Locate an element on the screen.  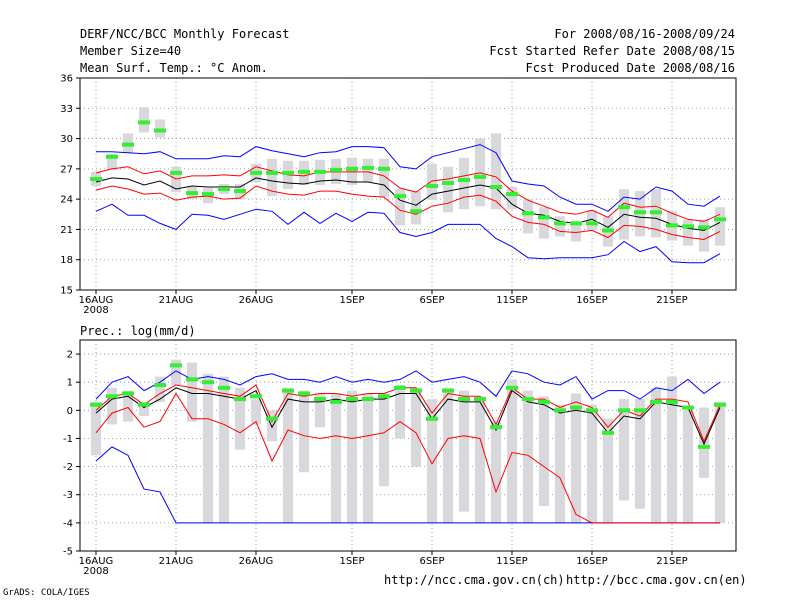
forecast-period: For 2008/08/16-2008/09/24 is located at coordinates (644, 34).